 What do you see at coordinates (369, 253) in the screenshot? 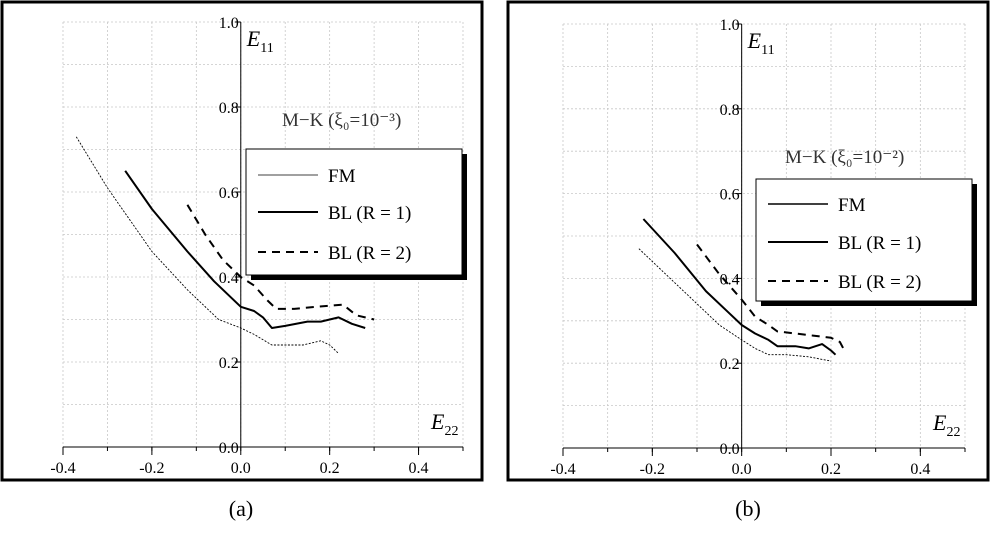
I see `legend-label-bl2-a: BL (R = 2)` at bounding box center [369, 253].